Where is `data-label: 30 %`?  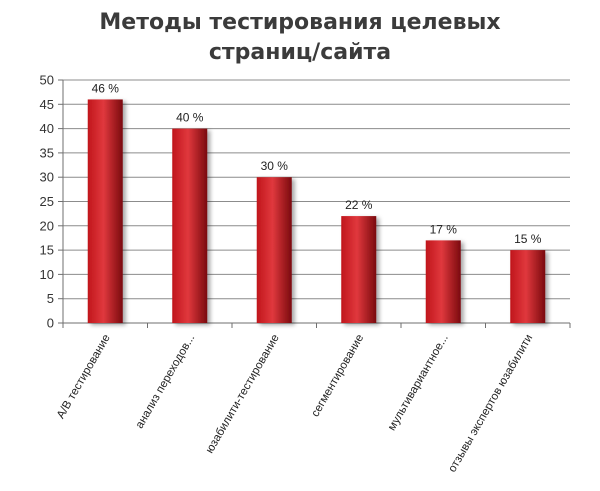 data-label: 30 % is located at coordinates (275, 166).